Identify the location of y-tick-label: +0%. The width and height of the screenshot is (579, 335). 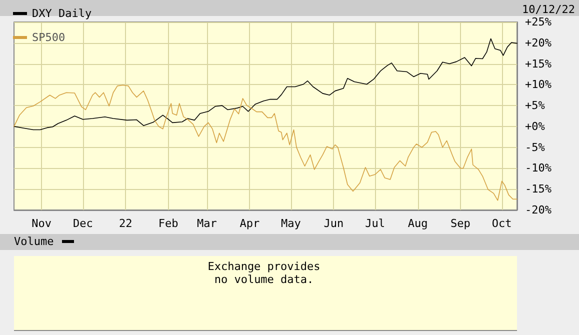
(535, 126).